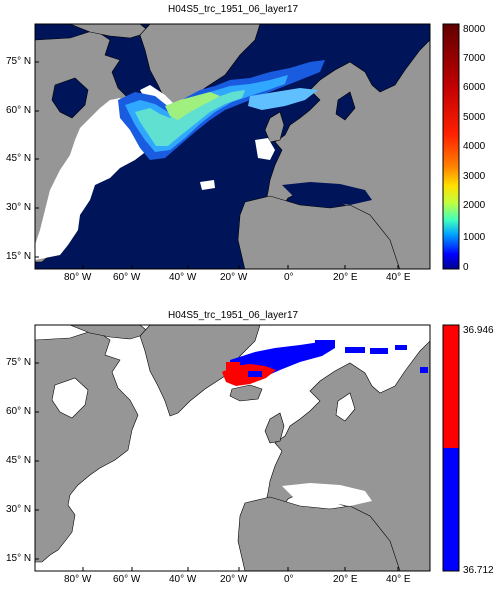 The height and width of the screenshot is (600, 500). Describe the element at coordinates (474, 87) in the screenshot. I see `colorbar-label: 6000` at that location.